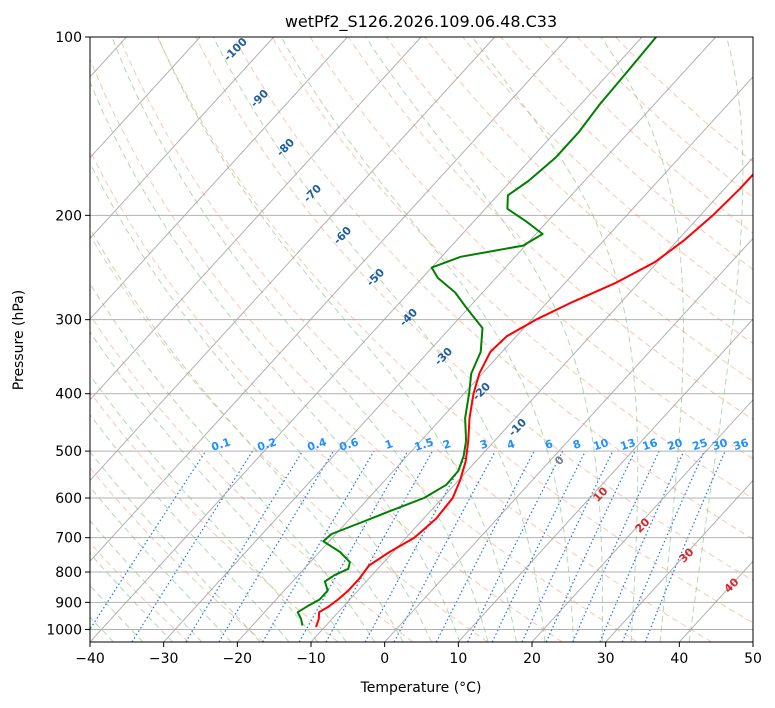 This screenshot has height=708, width=775. Describe the element at coordinates (68, 216) in the screenshot. I see `y-tick-label: 200` at that location.